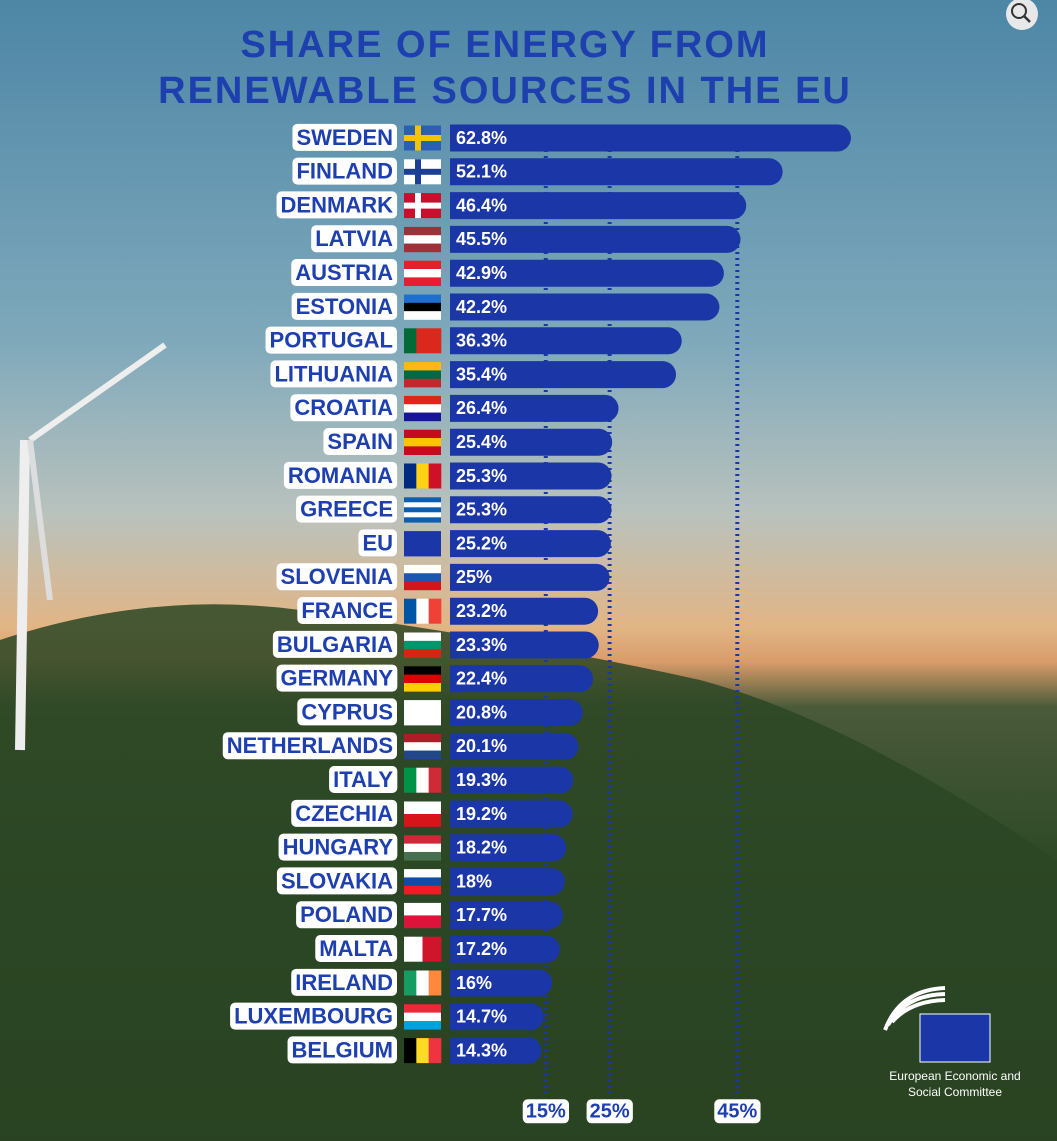  I want to click on value-label: 18.2%, so click(481, 848).